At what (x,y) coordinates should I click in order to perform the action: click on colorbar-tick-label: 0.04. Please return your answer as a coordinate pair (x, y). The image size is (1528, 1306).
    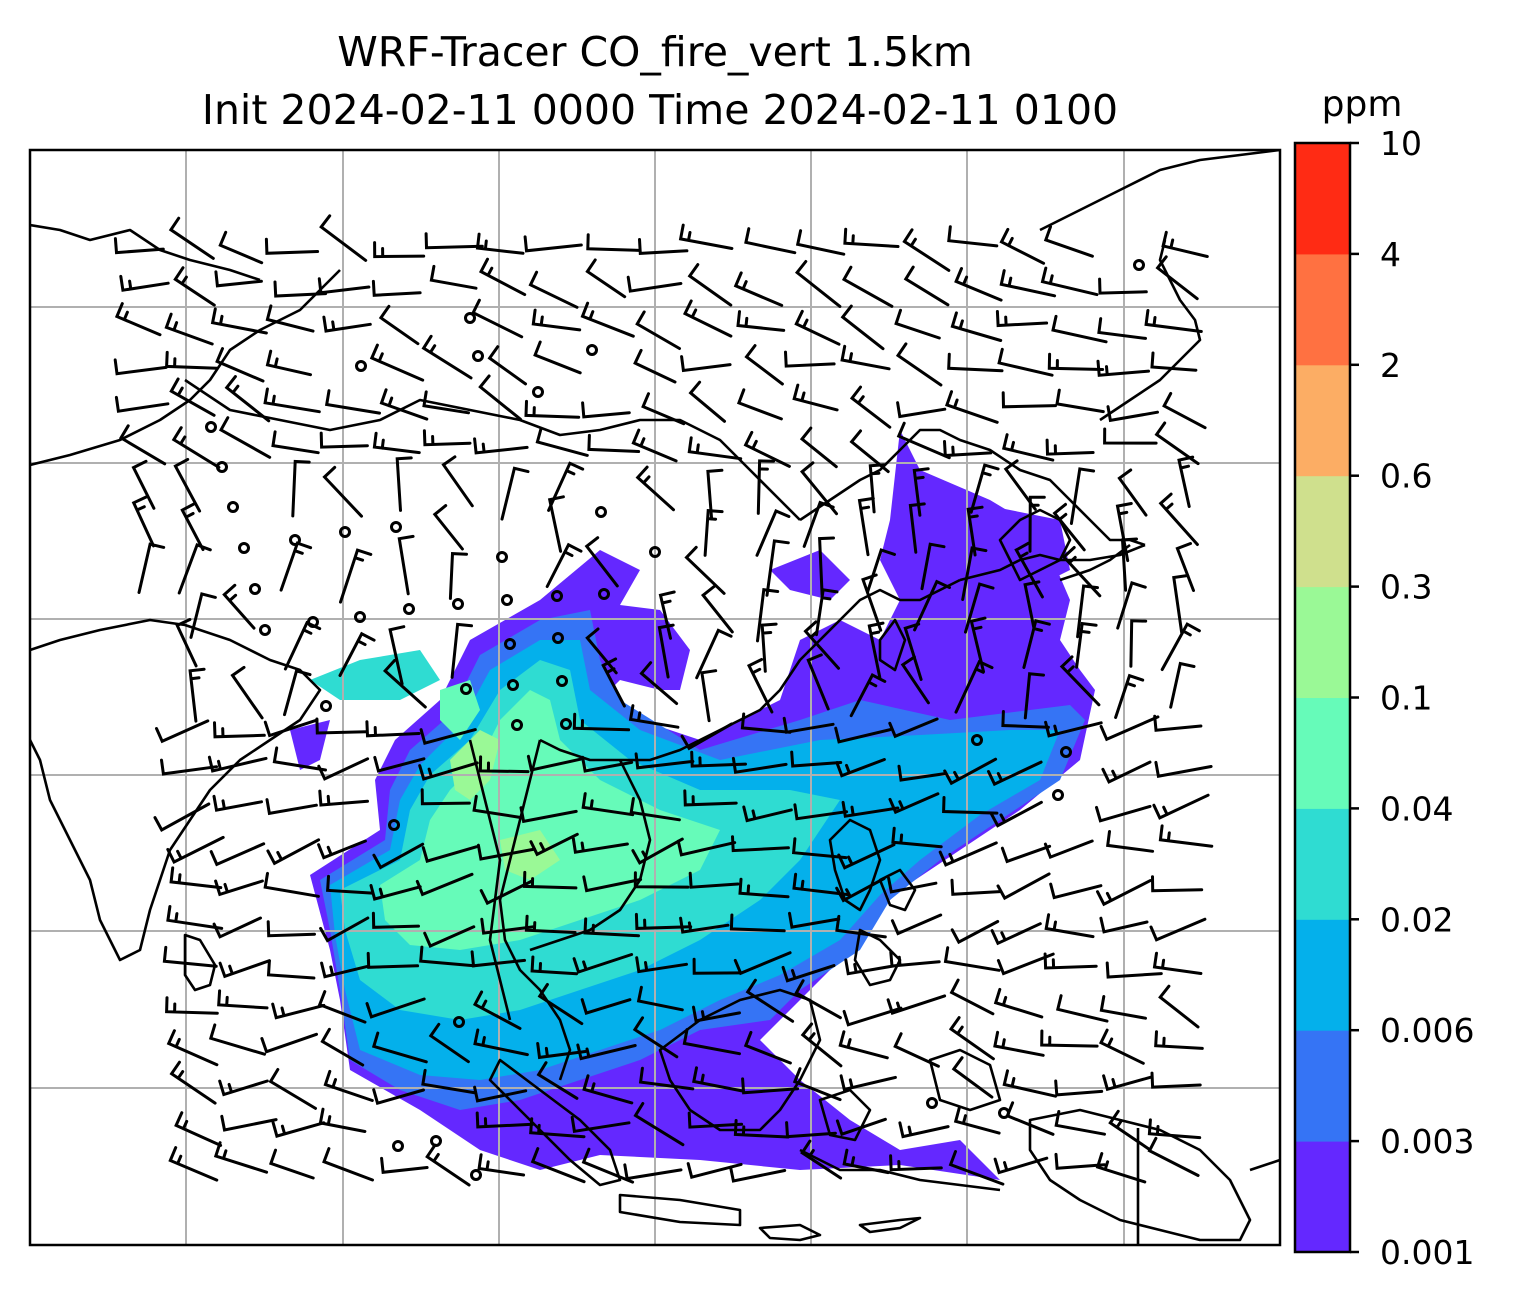
    Looking at the image, I should click on (1416, 808).